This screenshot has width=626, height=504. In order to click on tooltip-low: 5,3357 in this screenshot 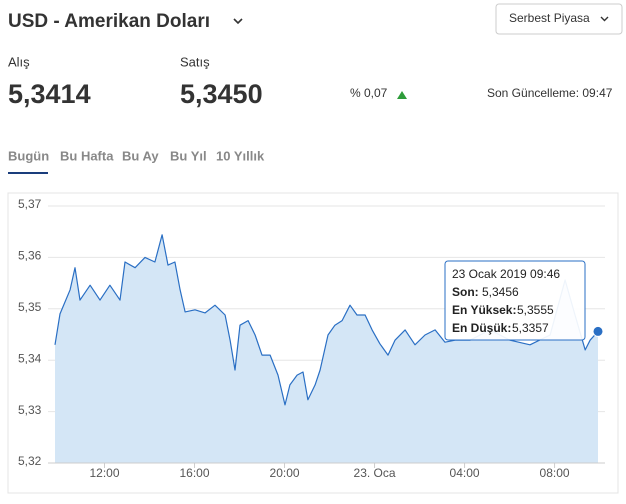, I will do `click(530, 328)`.